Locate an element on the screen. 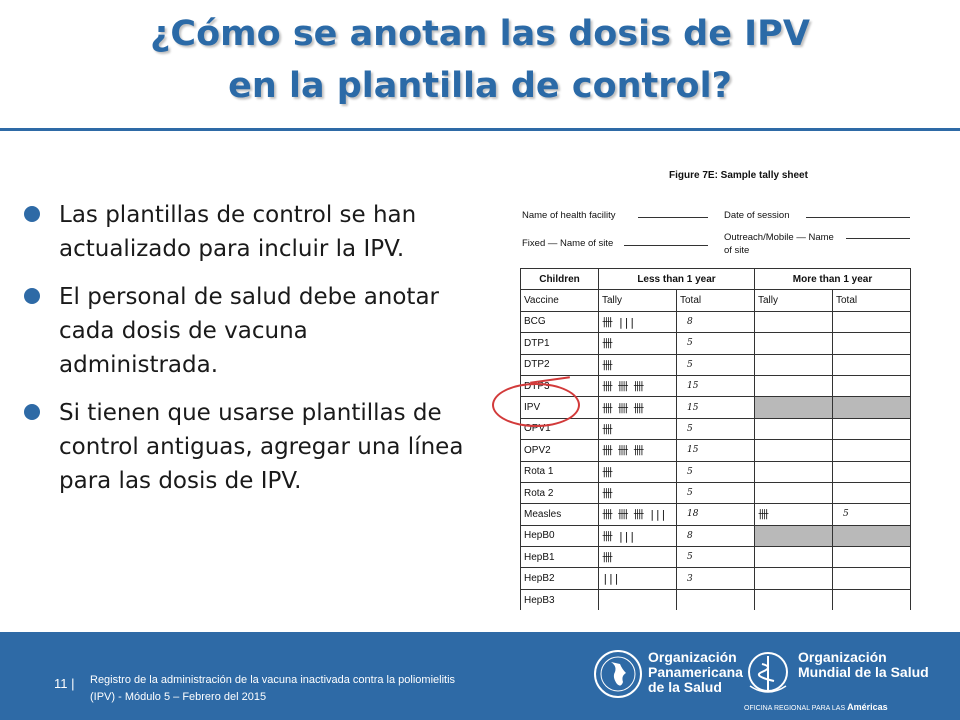 Image resolution: width=960 pixels, height=720 pixels. fixed-site-label: Fixed — Name of site is located at coordinates (568, 243).